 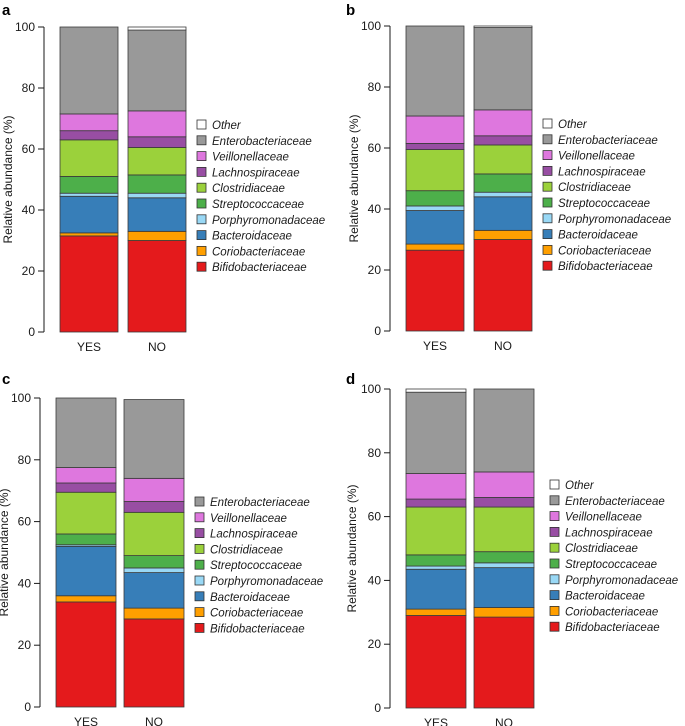 What do you see at coordinates (547, 123) in the screenshot?
I see `legend-swatch-other` at bounding box center [547, 123].